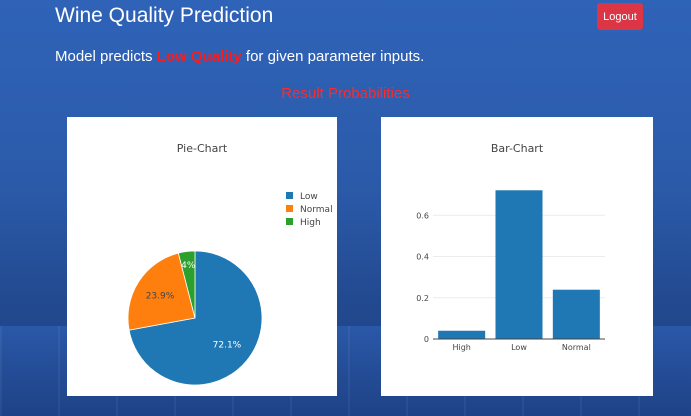 The width and height of the screenshot is (691, 416). I want to click on legend-label-low: Low, so click(309, 197).